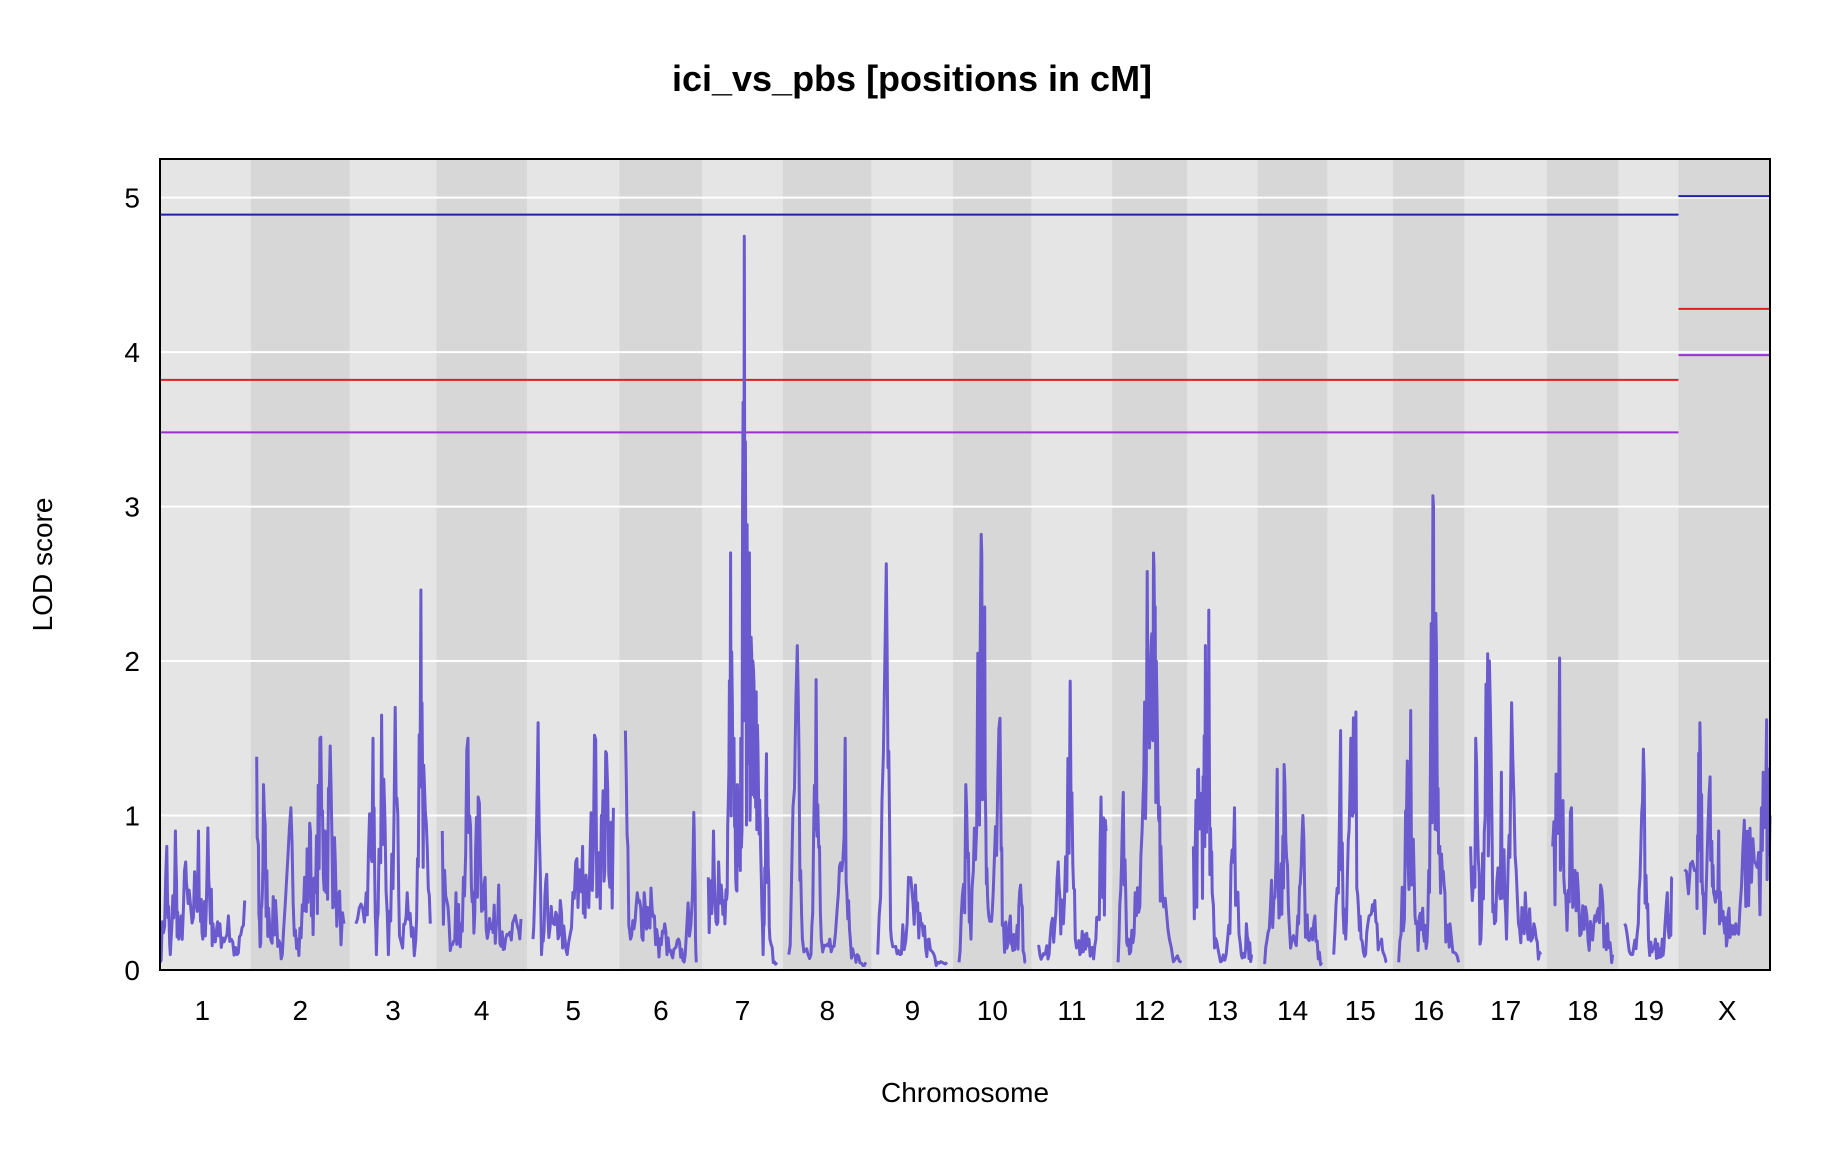 This screenshot has width=1824, height=1152. What do you see at coordinates (132, 970) in the screenshot?
I see `y-tick-label-0: 0` at bounding box center [132, 970].